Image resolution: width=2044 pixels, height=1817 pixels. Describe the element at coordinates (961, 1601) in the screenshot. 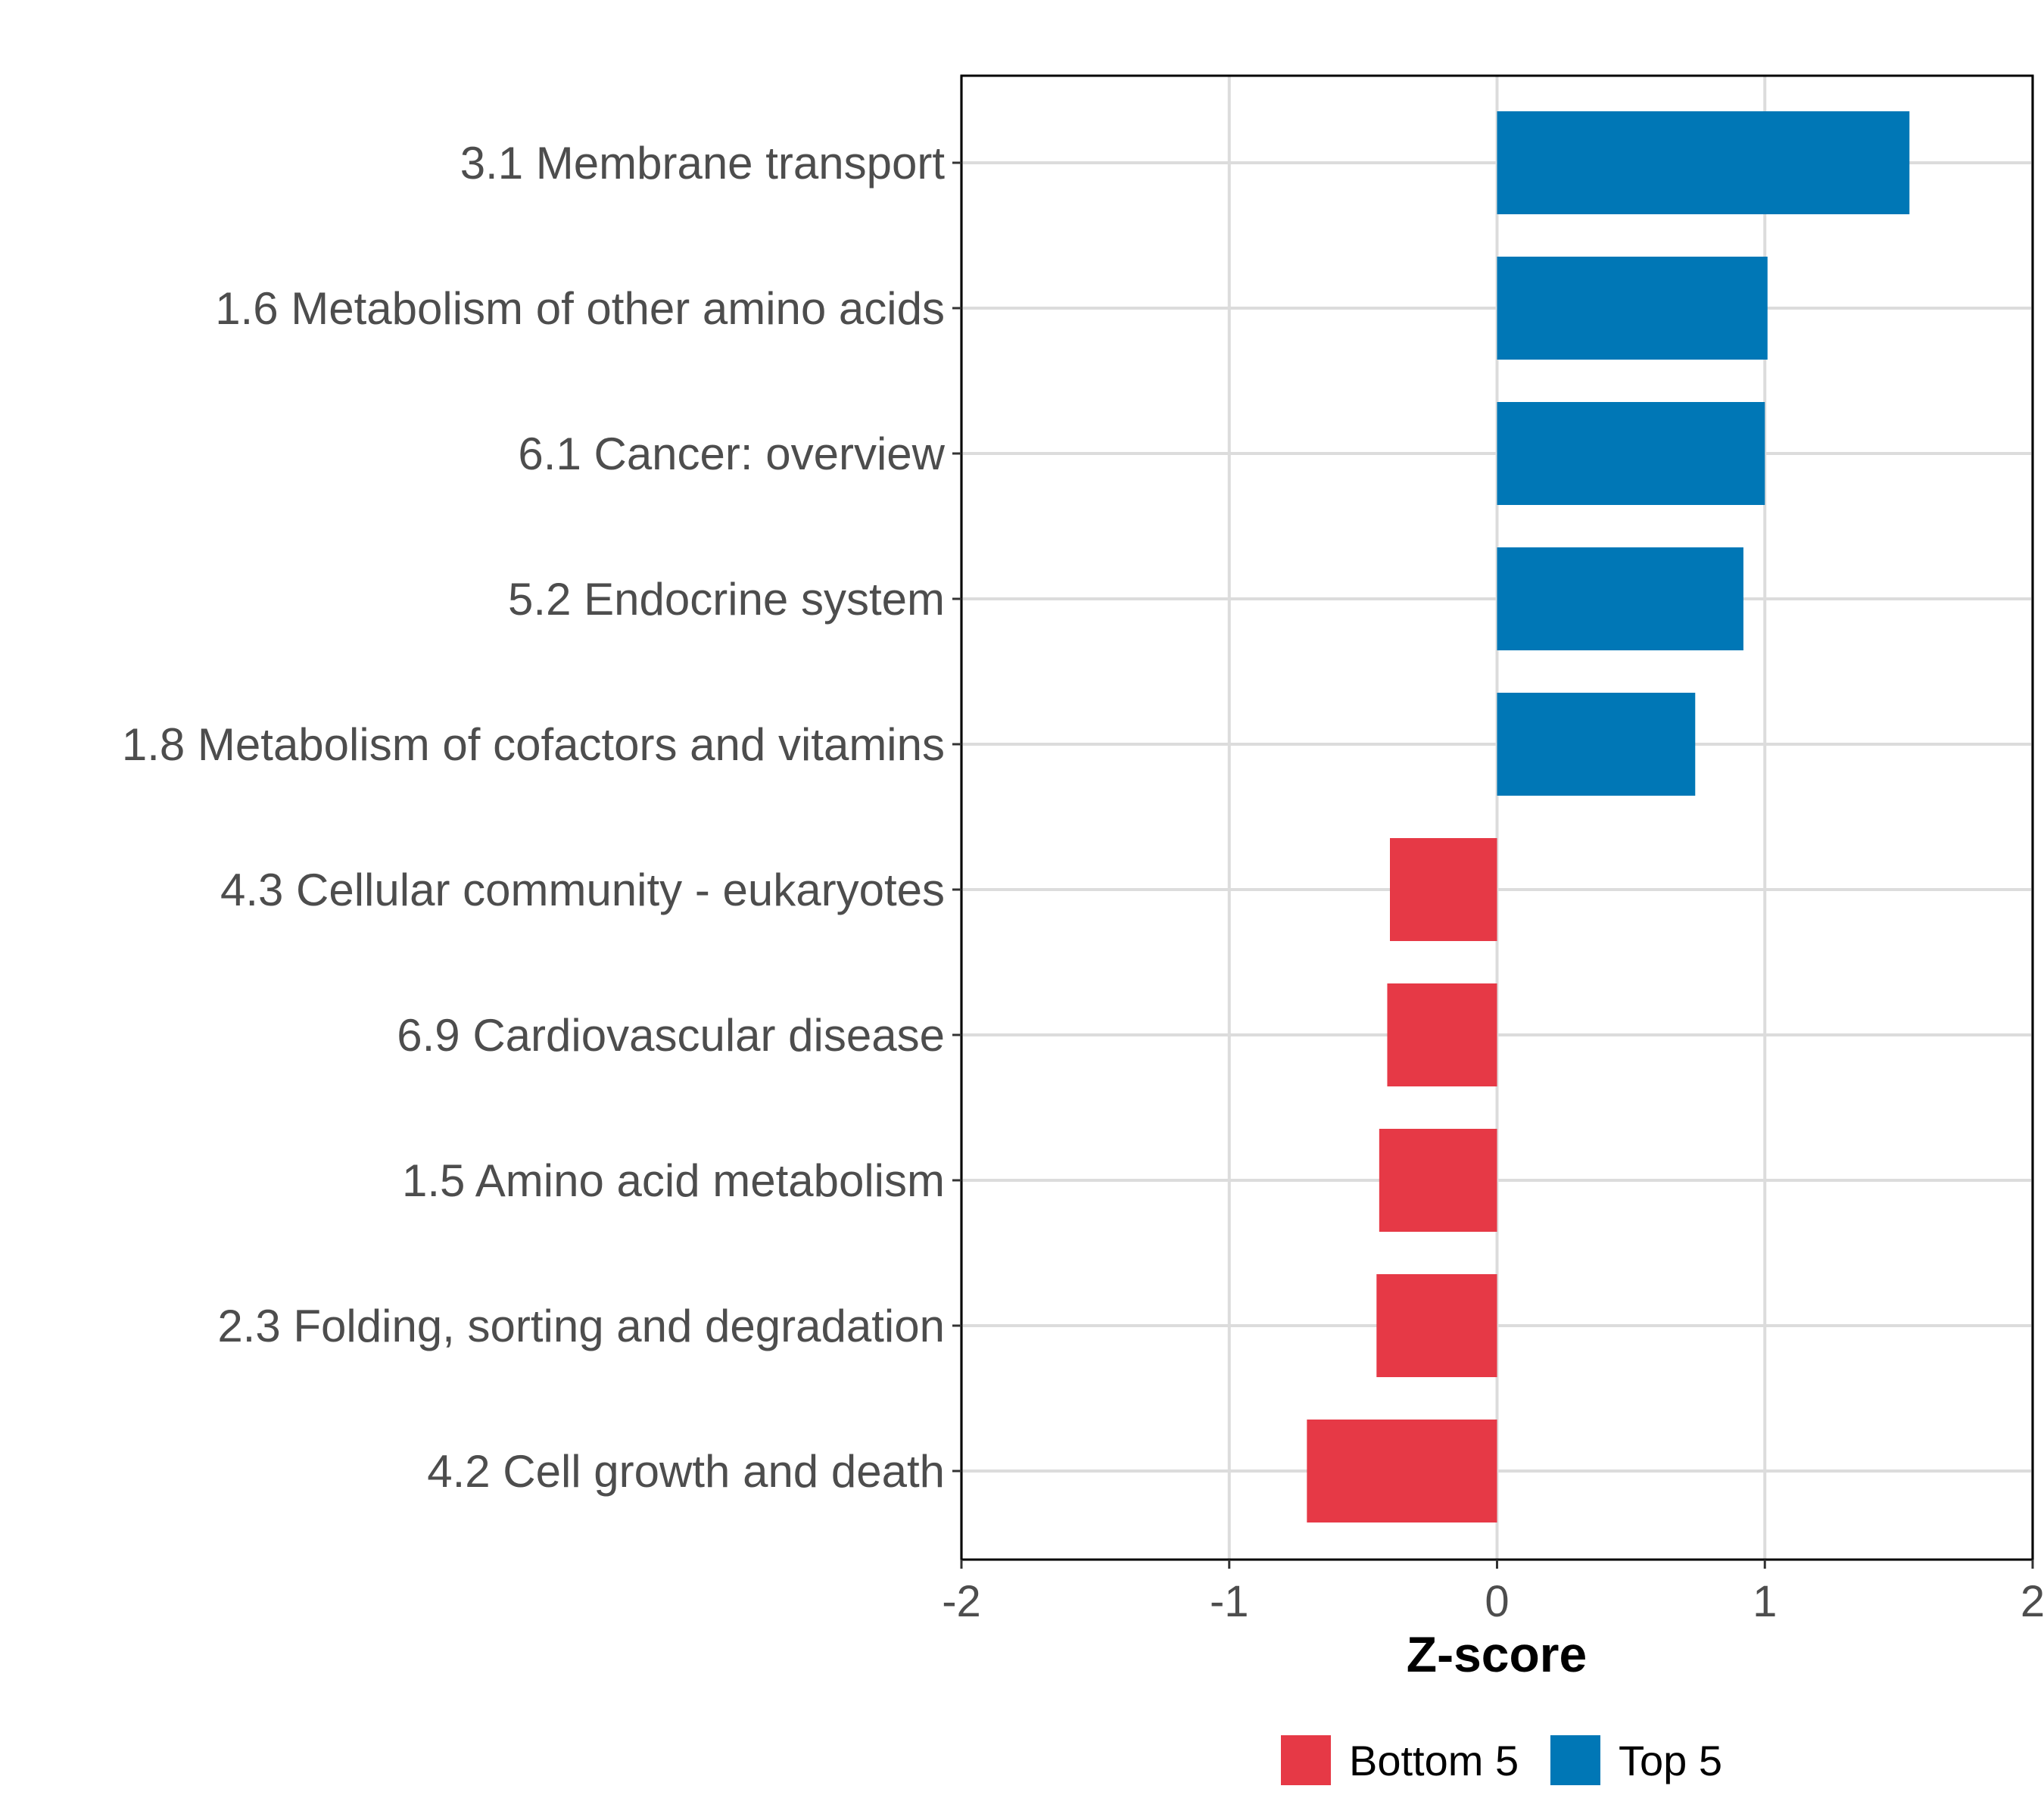

I see `x-tick-label: -2` at that location.